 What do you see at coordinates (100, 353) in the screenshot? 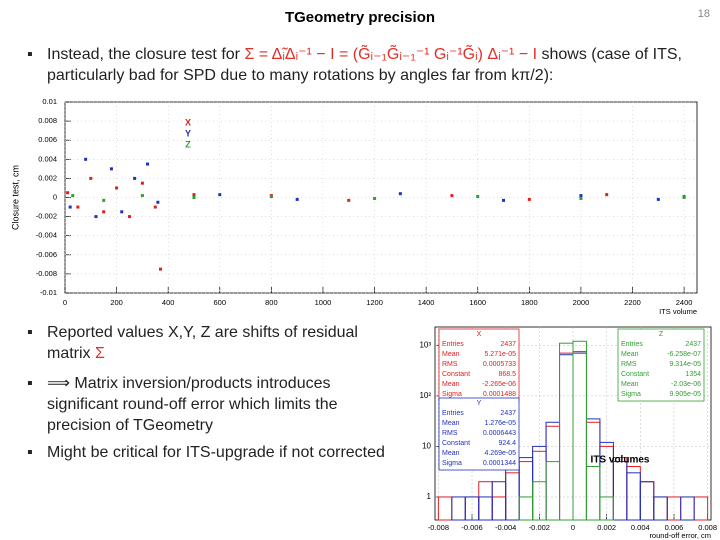
I see `formula: Σ` at bounding box center [100, 353].